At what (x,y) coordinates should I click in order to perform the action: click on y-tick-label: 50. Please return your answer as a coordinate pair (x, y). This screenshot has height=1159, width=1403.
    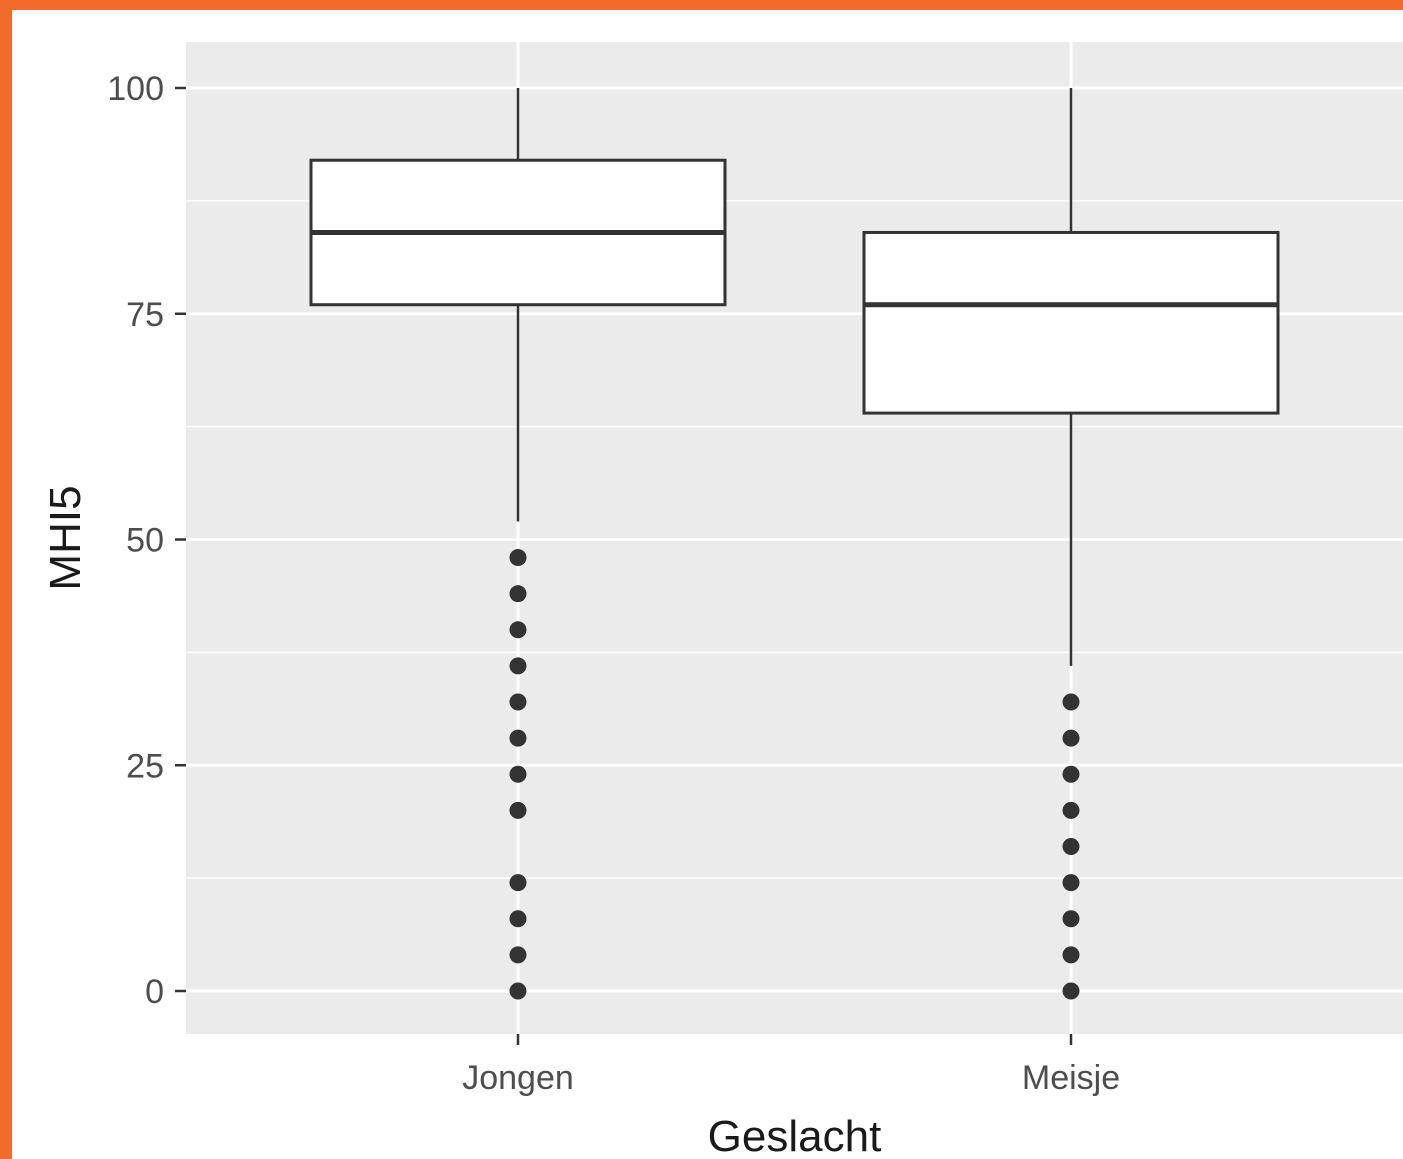
    Looking at the image, I should click on (145, 541).